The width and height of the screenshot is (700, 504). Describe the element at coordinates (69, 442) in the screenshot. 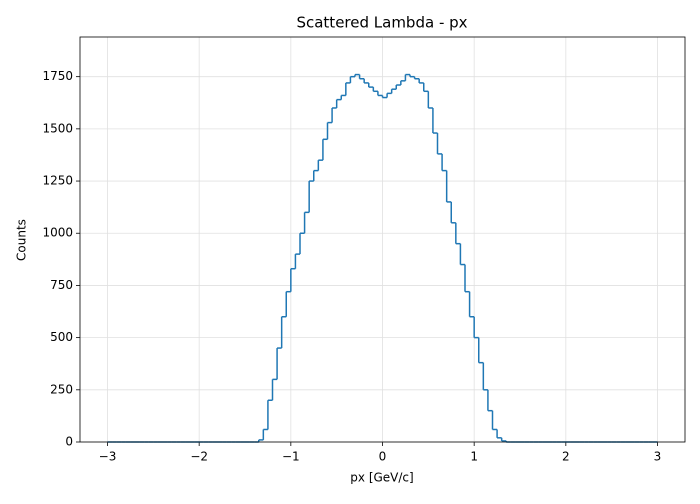

I see `y-tick-label: 0` at that location.